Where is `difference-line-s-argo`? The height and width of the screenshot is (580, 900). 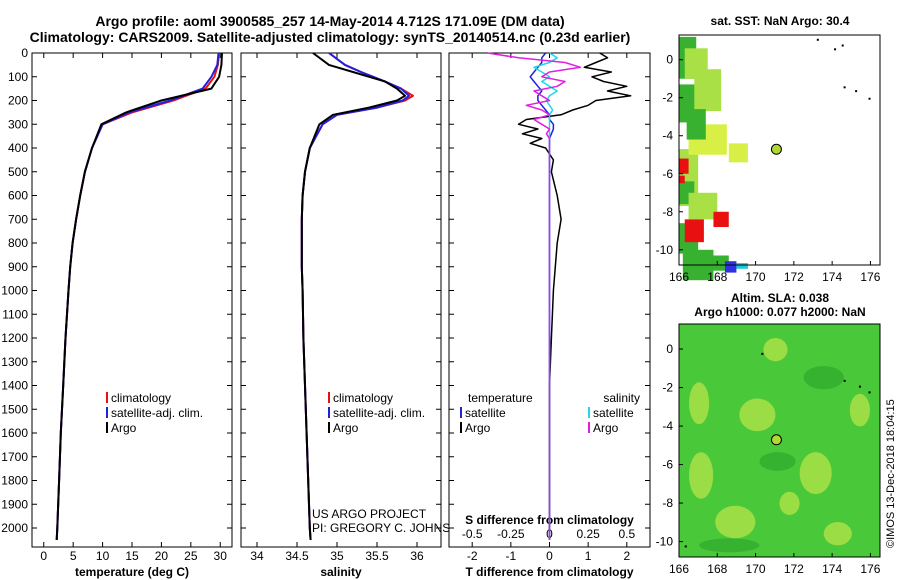 difference-line-s-argo is located at coordinates (534, 296).